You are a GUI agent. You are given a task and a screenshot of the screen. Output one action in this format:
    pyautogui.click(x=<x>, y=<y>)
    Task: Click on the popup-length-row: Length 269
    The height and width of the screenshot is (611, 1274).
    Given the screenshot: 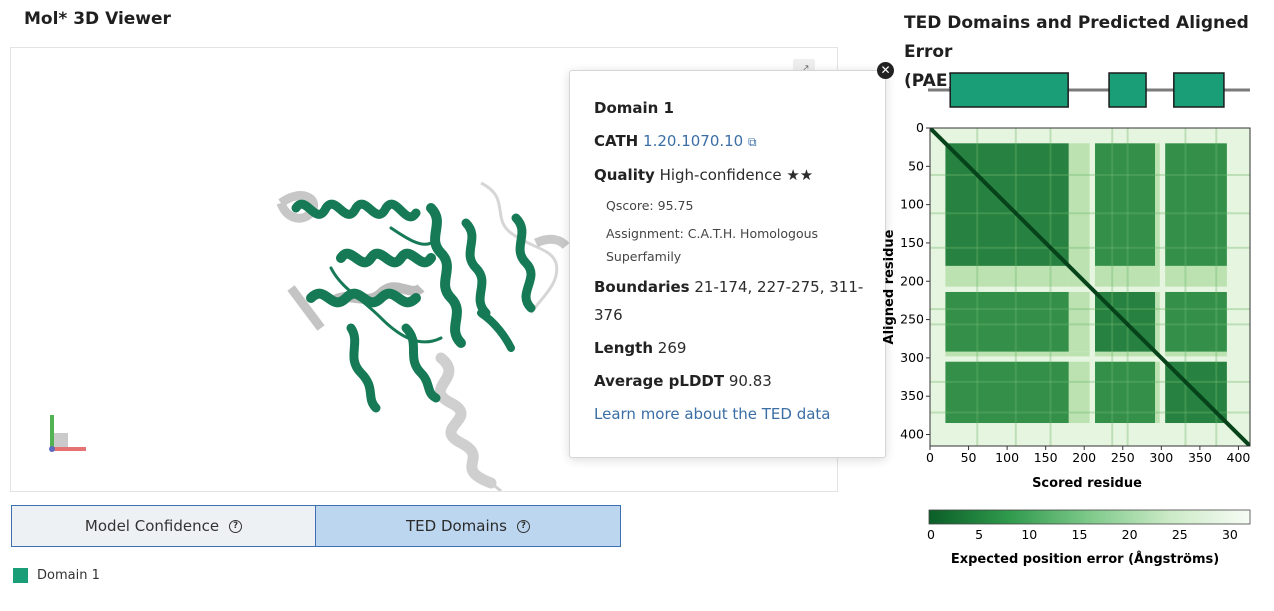 What is the action you would take?
    pyautogui.click(x=640, y=348)
    